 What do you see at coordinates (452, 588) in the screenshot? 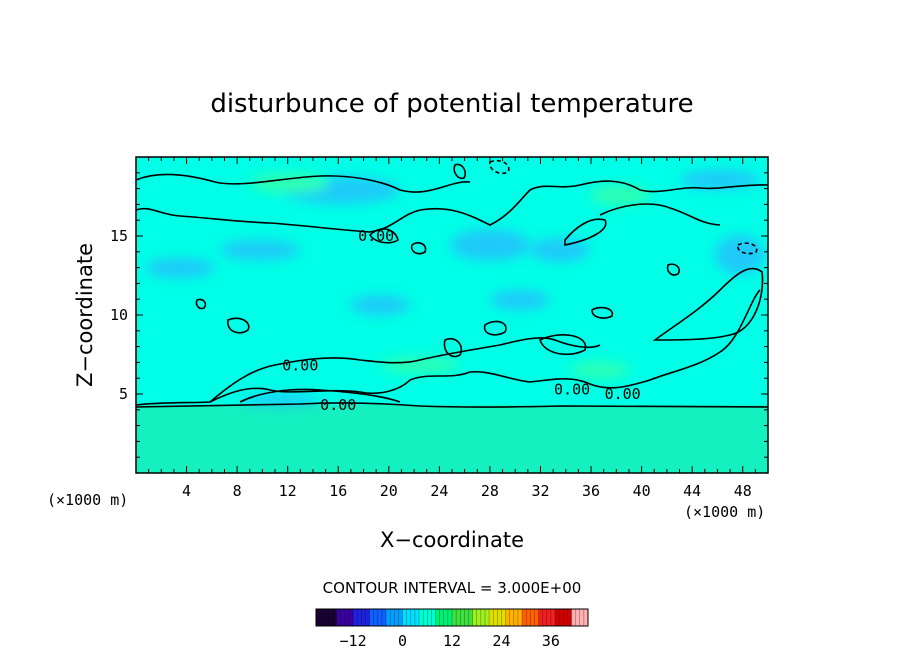
I see `contour-interval-text: CONTOUR INTERVAL = 3.000E+00` at bounding box center [452, 588].